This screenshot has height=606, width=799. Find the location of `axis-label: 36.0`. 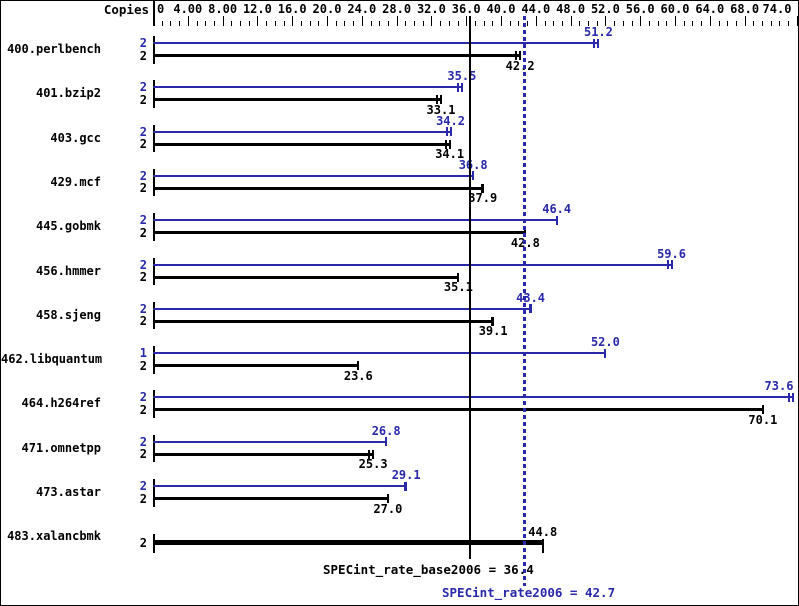

axis-label: 36.0 is located at coordinates (466, 9).